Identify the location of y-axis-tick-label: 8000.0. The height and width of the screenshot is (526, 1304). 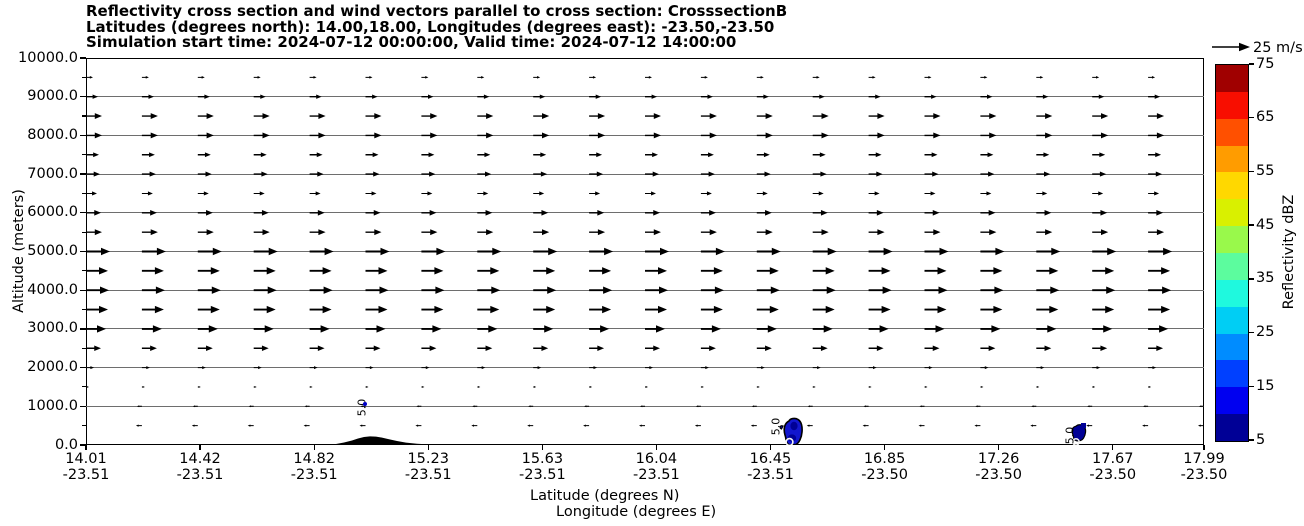
(52, 134).